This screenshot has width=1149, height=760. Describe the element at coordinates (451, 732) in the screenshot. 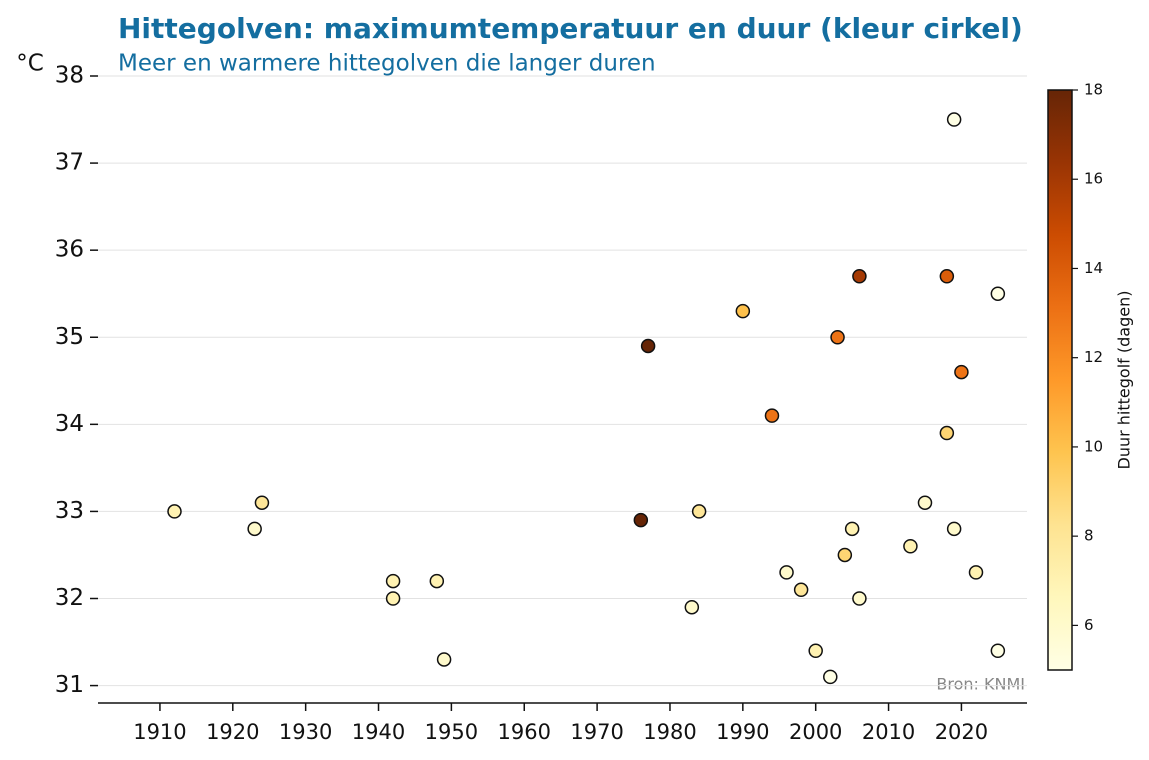

I see `x-tick-label: 1950` at that location.